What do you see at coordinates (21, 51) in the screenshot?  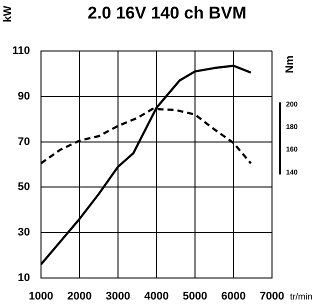 I see `y-tick-label: 110` at bounding box center [21, 51].